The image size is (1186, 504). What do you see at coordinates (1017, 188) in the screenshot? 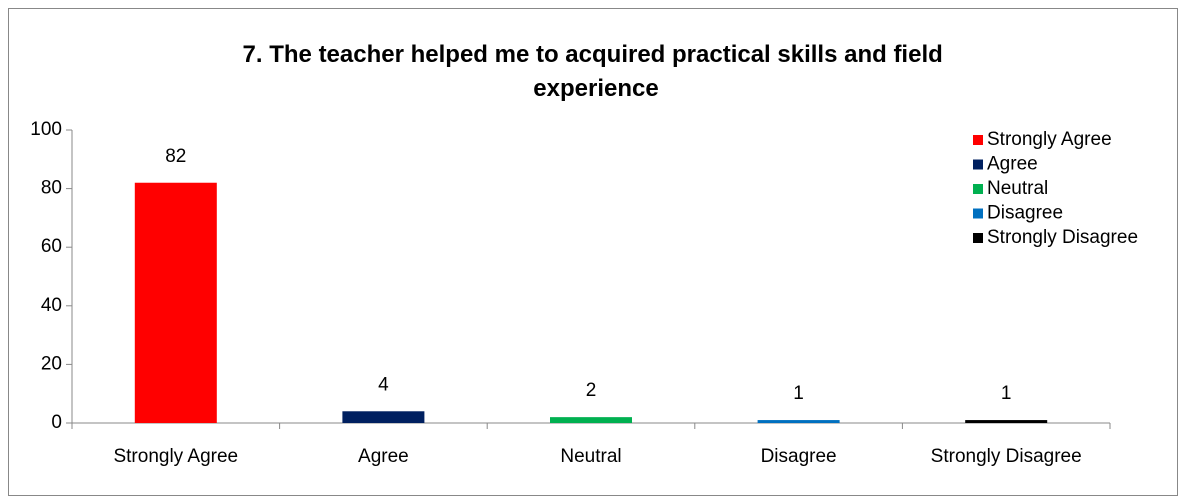
I see `legend-label: Neutral` at bounding box center [1017, 188].